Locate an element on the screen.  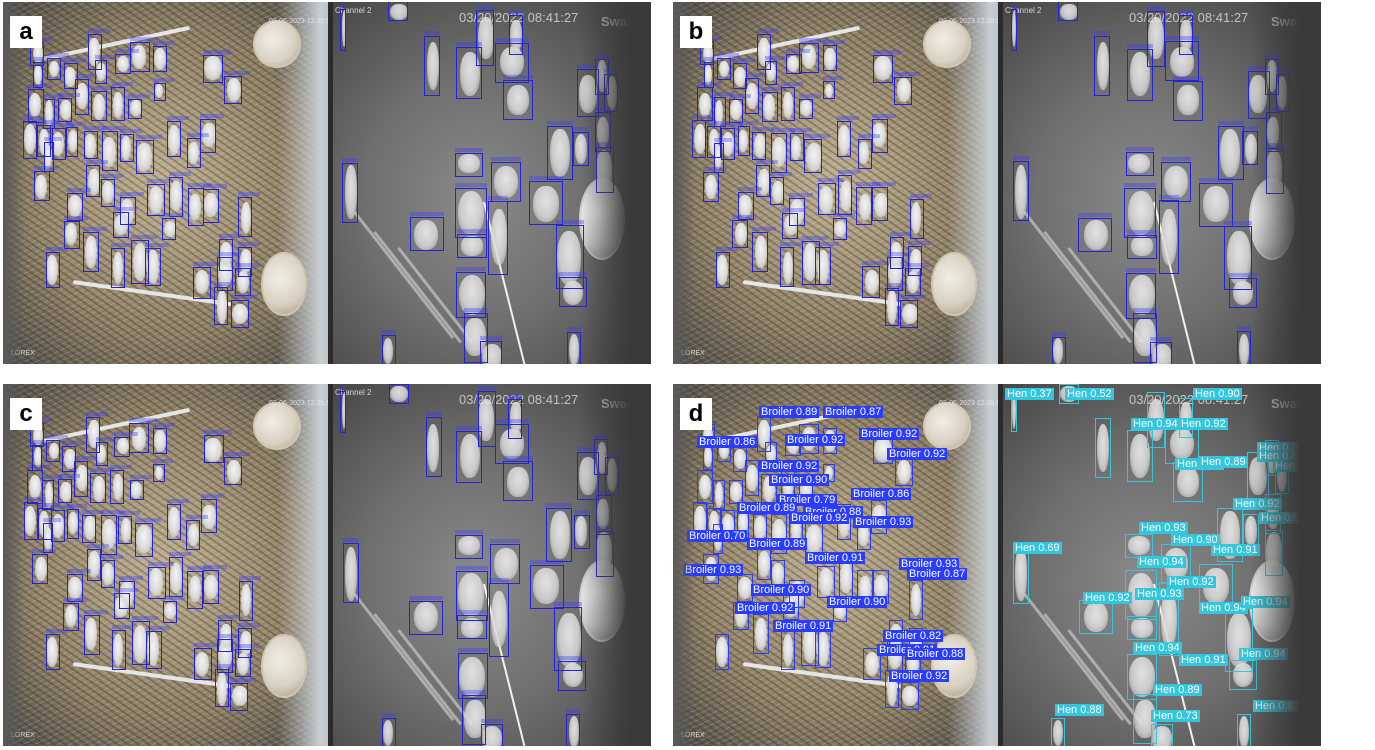
hen-detection-box is located at coordinates (1142, 677).